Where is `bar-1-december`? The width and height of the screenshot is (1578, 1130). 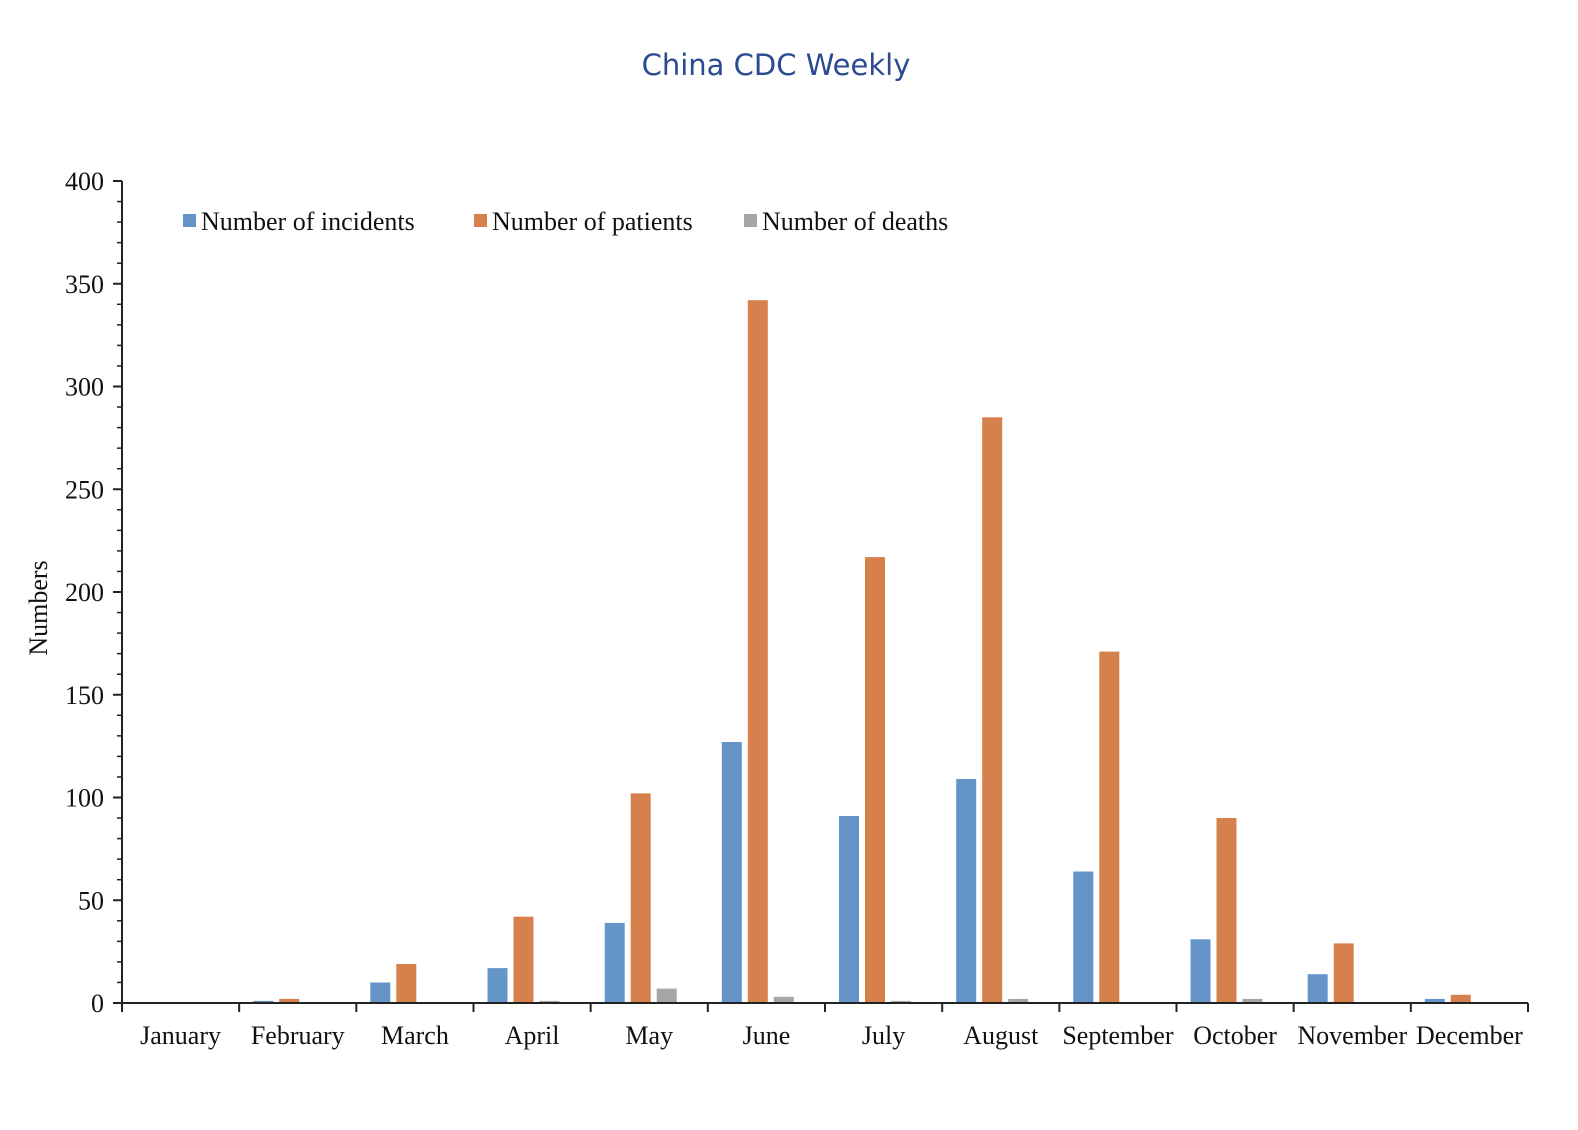 bar-1-december is located at coordinates (1434, 1000).